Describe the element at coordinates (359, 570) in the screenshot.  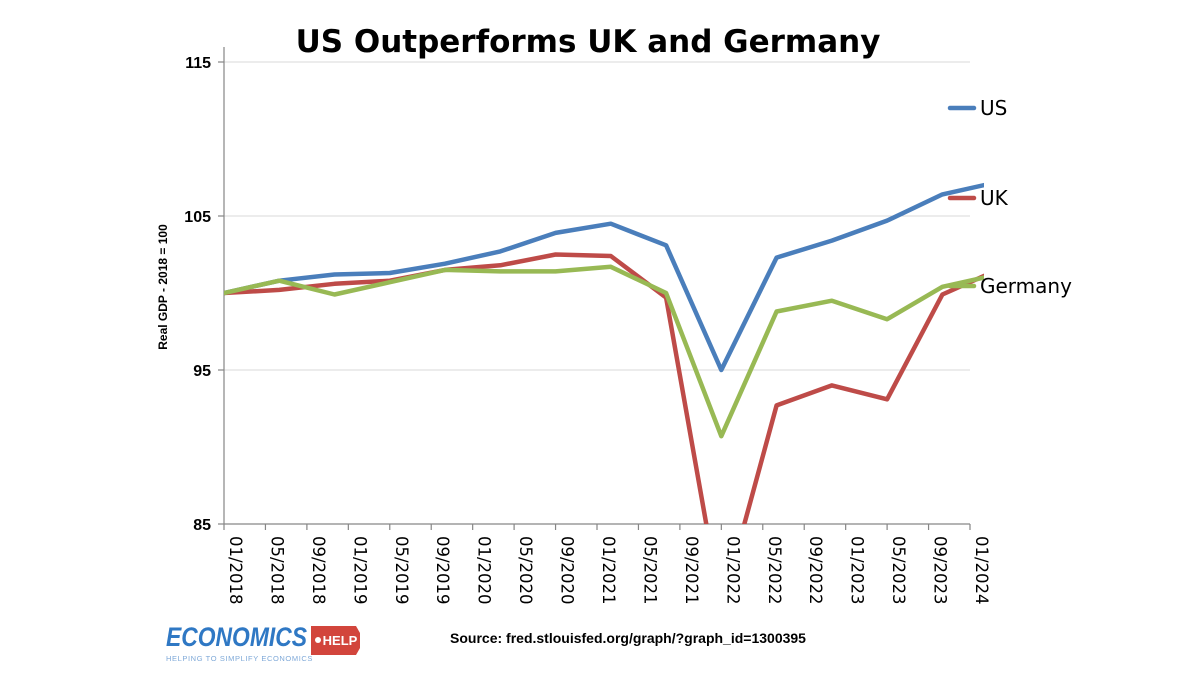
I see `x-tick-label: 01/2019` at that location.